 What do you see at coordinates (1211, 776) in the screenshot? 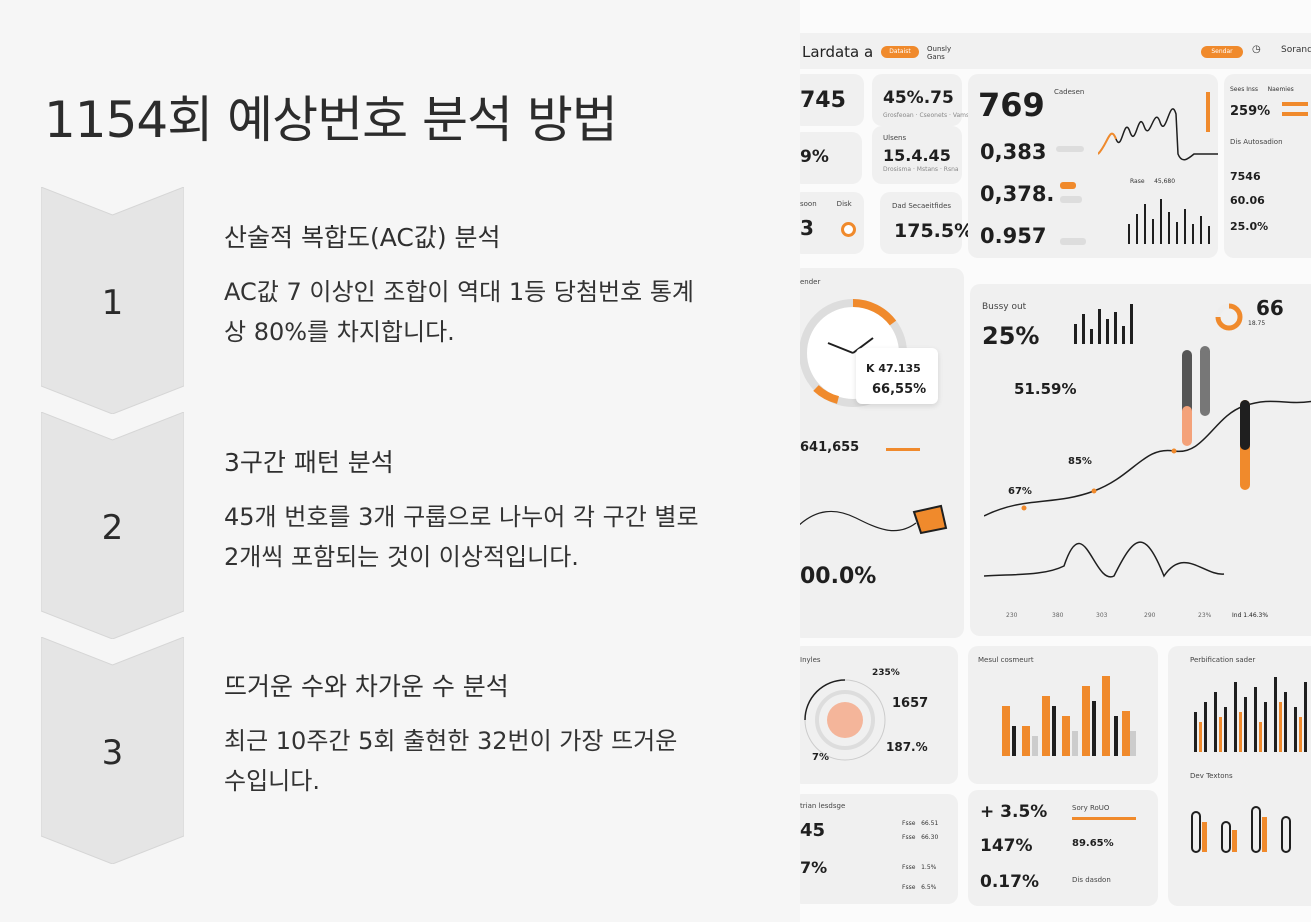
I see `dev-label: Dev Textons` at bounding box center [1211, 776].